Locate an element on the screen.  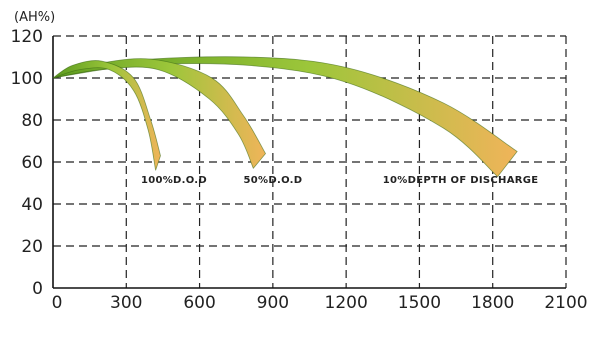
series-label-2: 50%D.O.D is located at coordinates (273, 180).